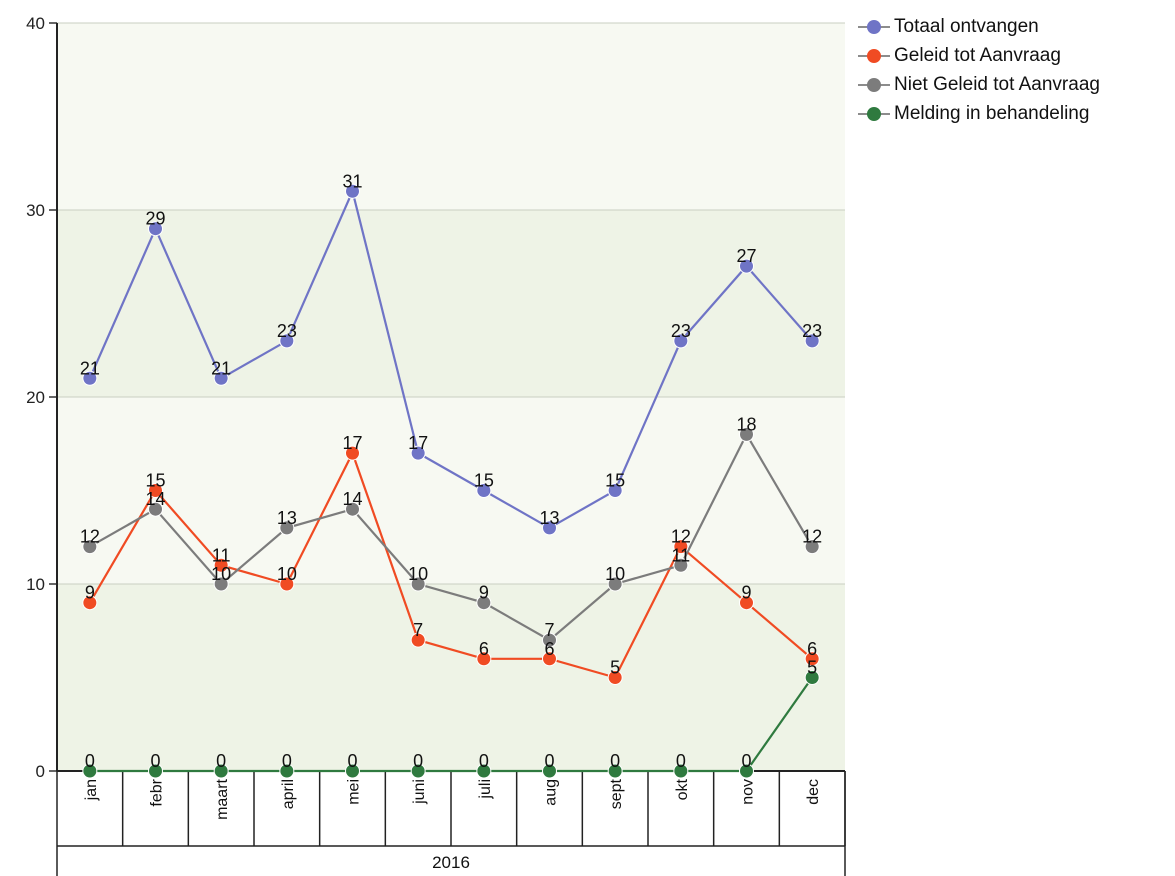  I want to click on legend-item: Melding in behandeling, so click(979, 113).